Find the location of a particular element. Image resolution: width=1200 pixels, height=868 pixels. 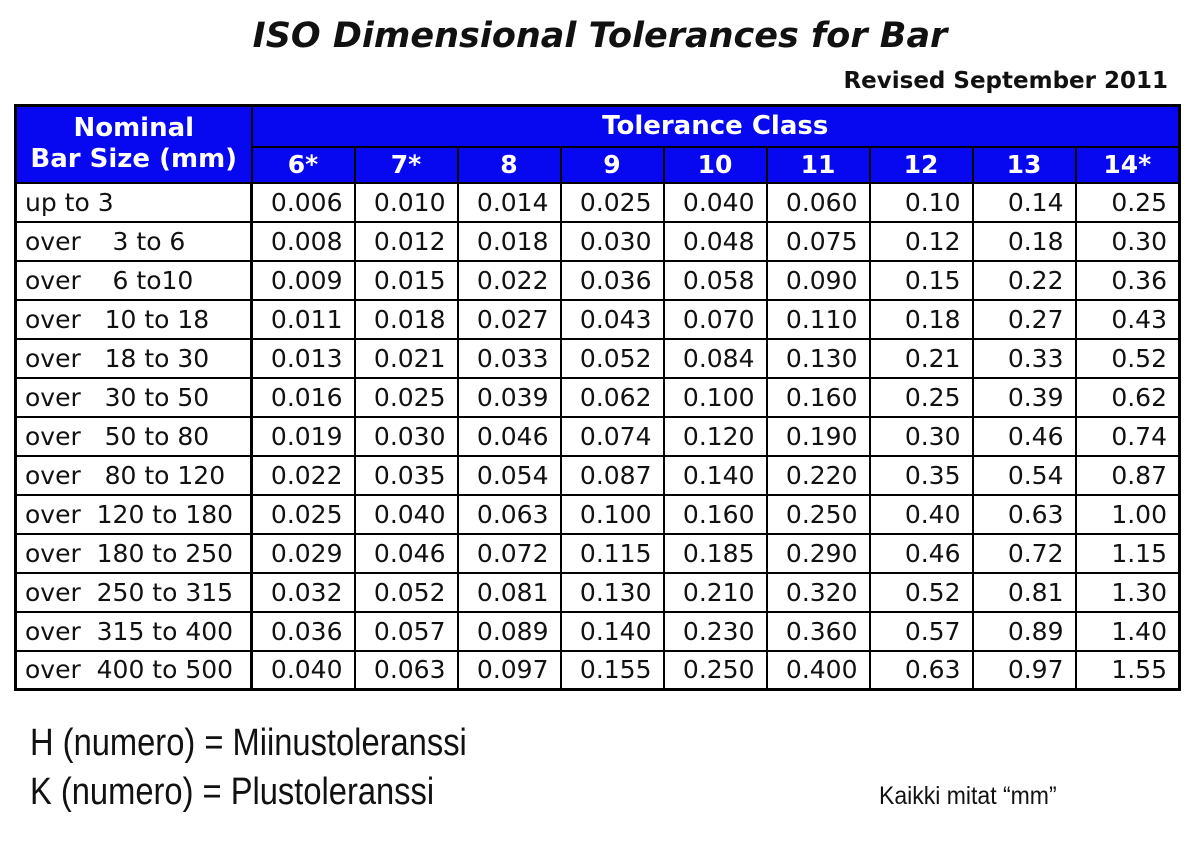

tolerance-value: 0.72 is located at coordinates (1024, 553).